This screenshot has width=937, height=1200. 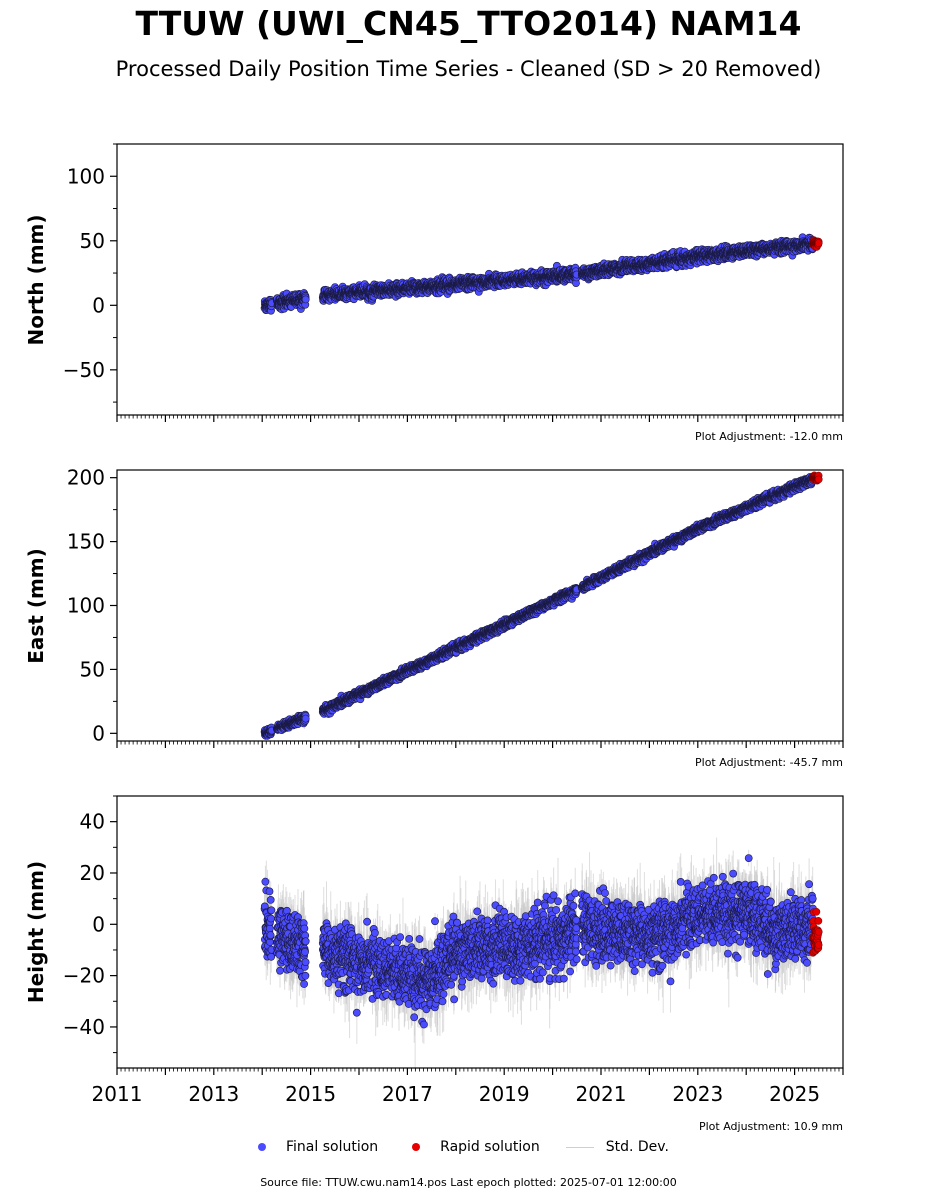 What do you see at coordinates (541, 274) in the screenshot?
I see `north-marks` at bounding box center [541, 274].